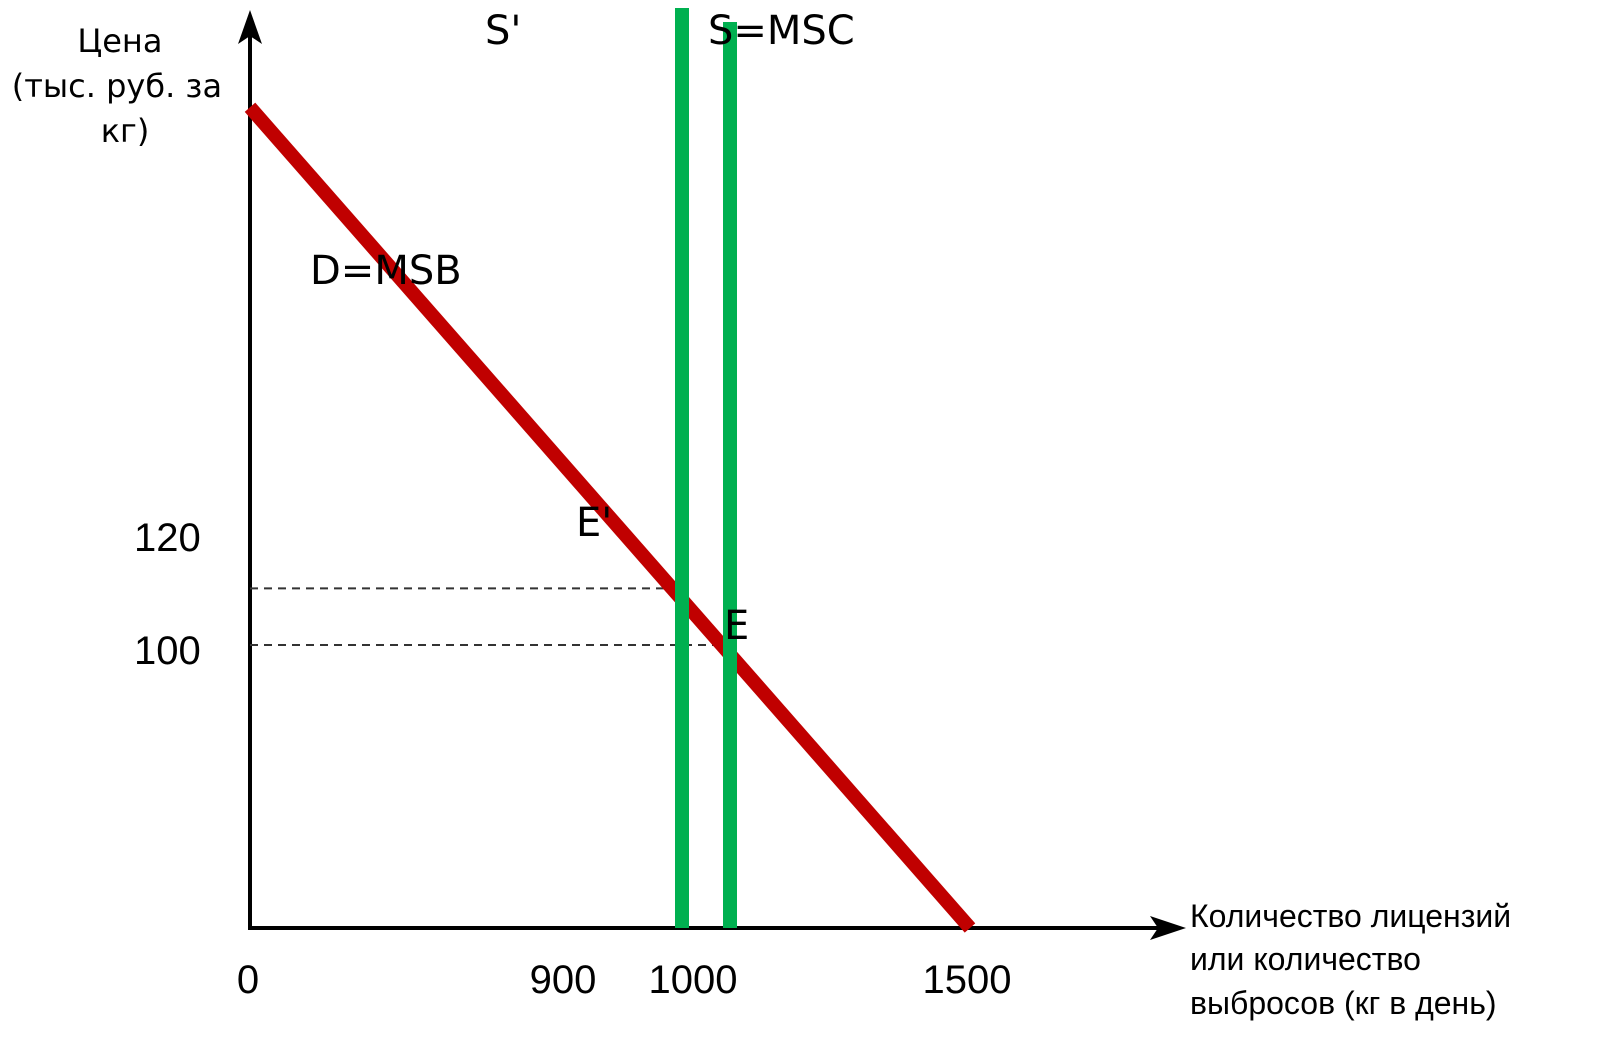 This screenshot has height=1044, width=1600. What do you see at coordinates (736, 626) in the screenshot?
I see `point-label-e: E` at bounding box center [736, 626].